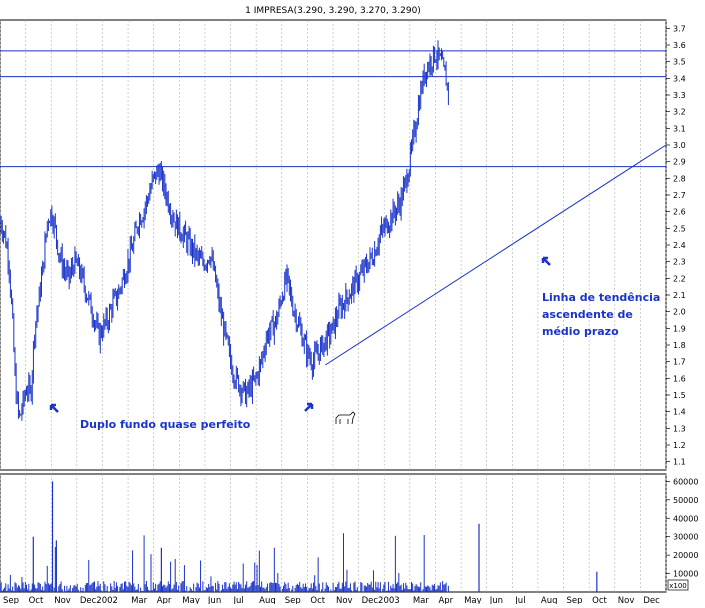 Image resolution: width=705 pixels, height=608 pixels. I want to click on price-tick-label: 3.2, so click(679, 112).